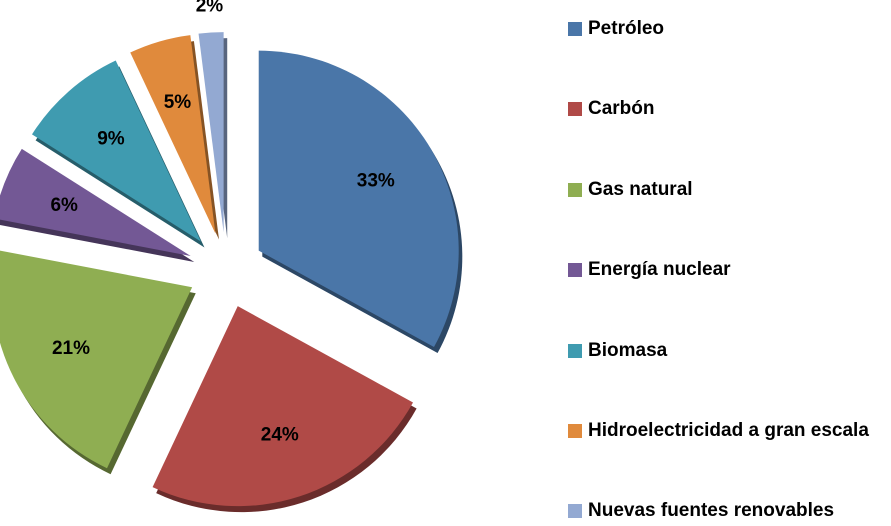 The height and width of the screenshot is (526, 891). What do you see at coordinates (659, 269) in the screenshot?
I see `legend-label: Energía nuclear` at bounding box center [659, 269].